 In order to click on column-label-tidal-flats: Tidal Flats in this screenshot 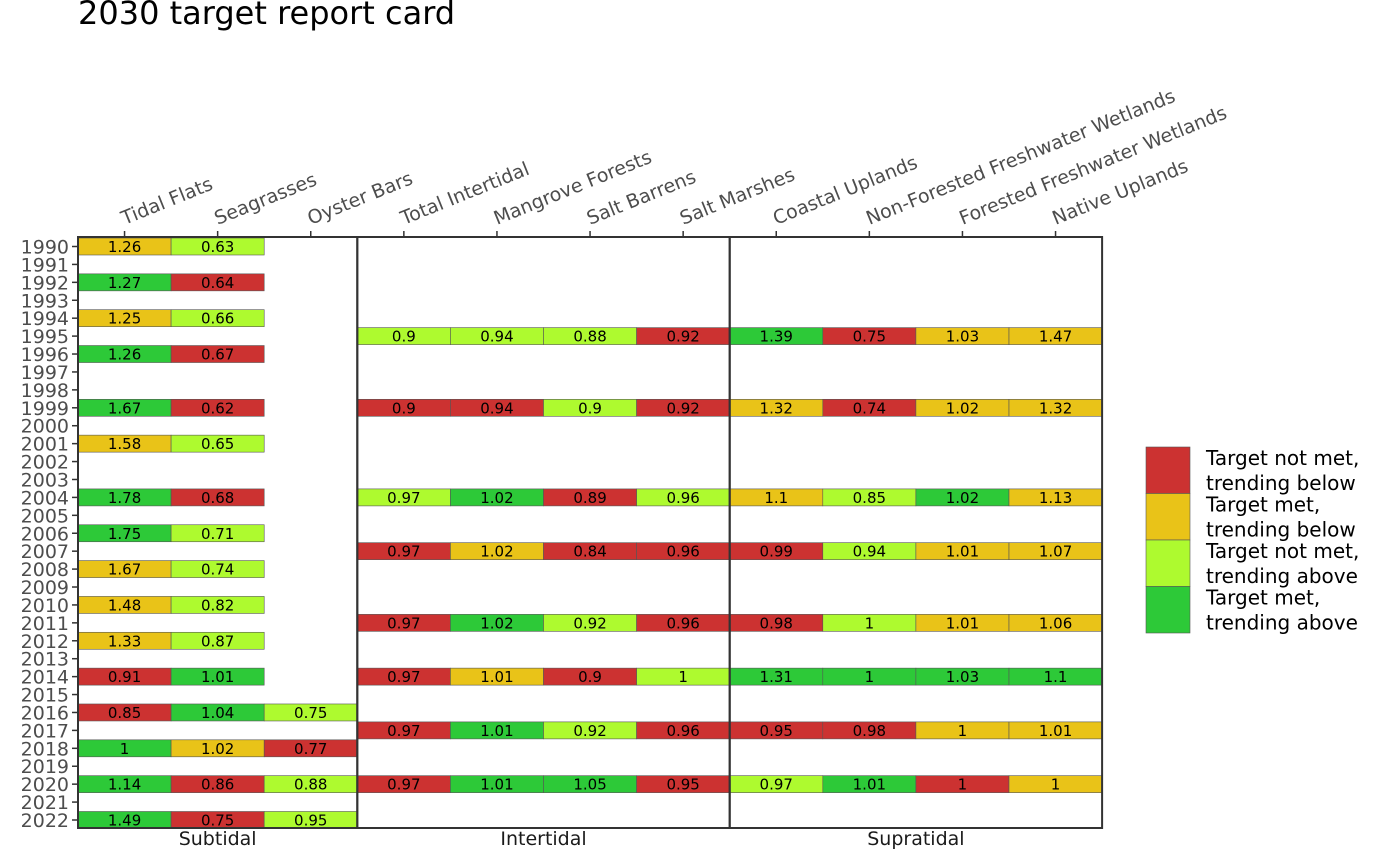, I will do `click(166, 201)`.